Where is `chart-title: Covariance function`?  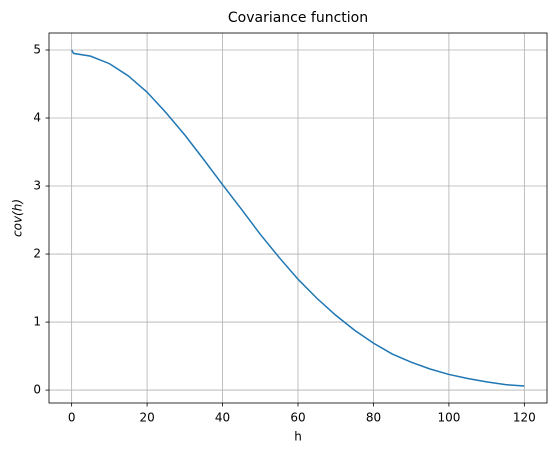
chart-title: Covariance function is located at coordinates (298, 18).